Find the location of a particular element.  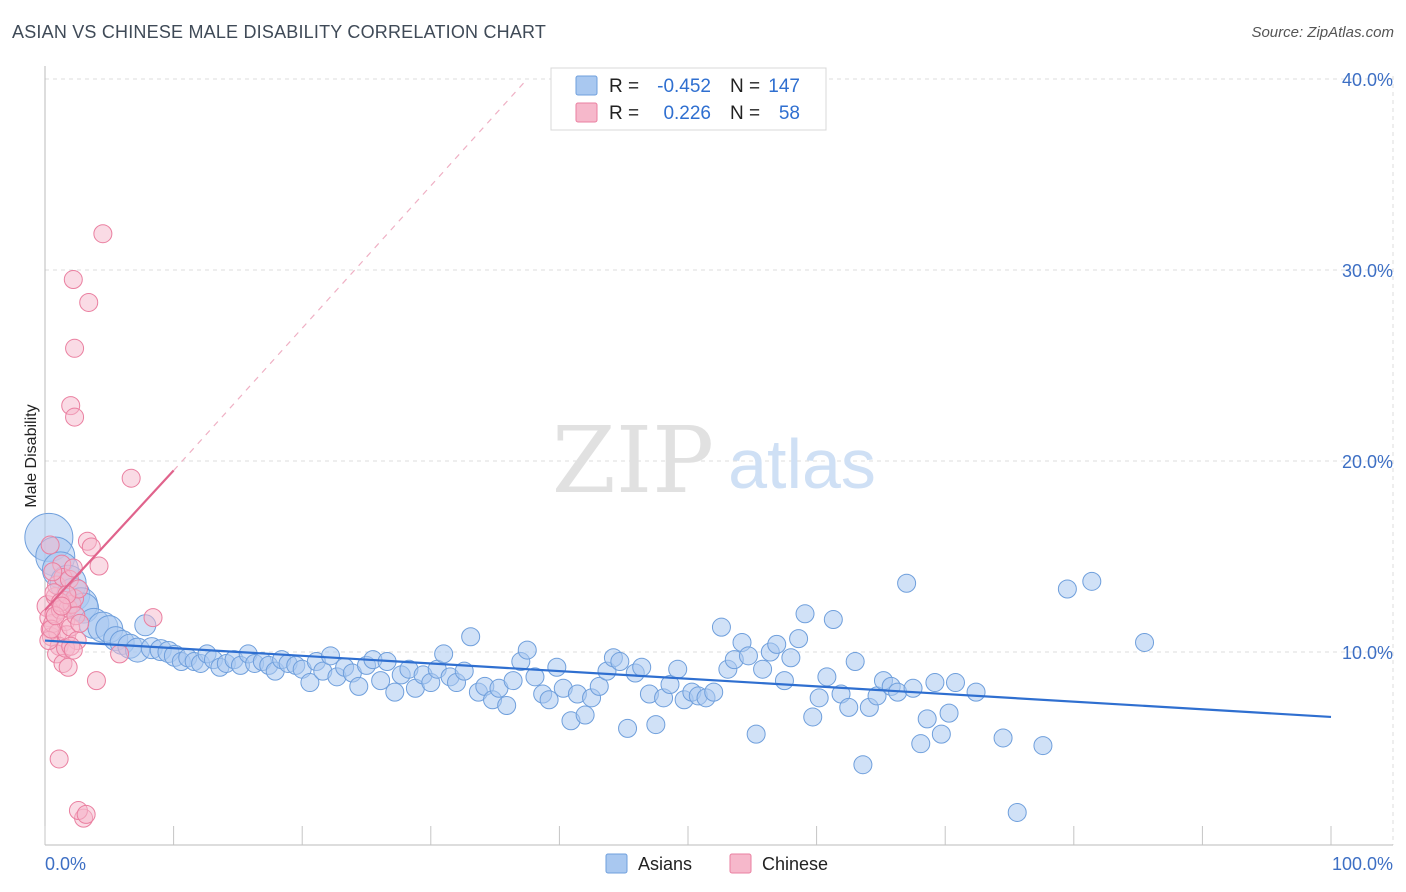

legend-item-asians: Asians is located at coordinates (648, 863).